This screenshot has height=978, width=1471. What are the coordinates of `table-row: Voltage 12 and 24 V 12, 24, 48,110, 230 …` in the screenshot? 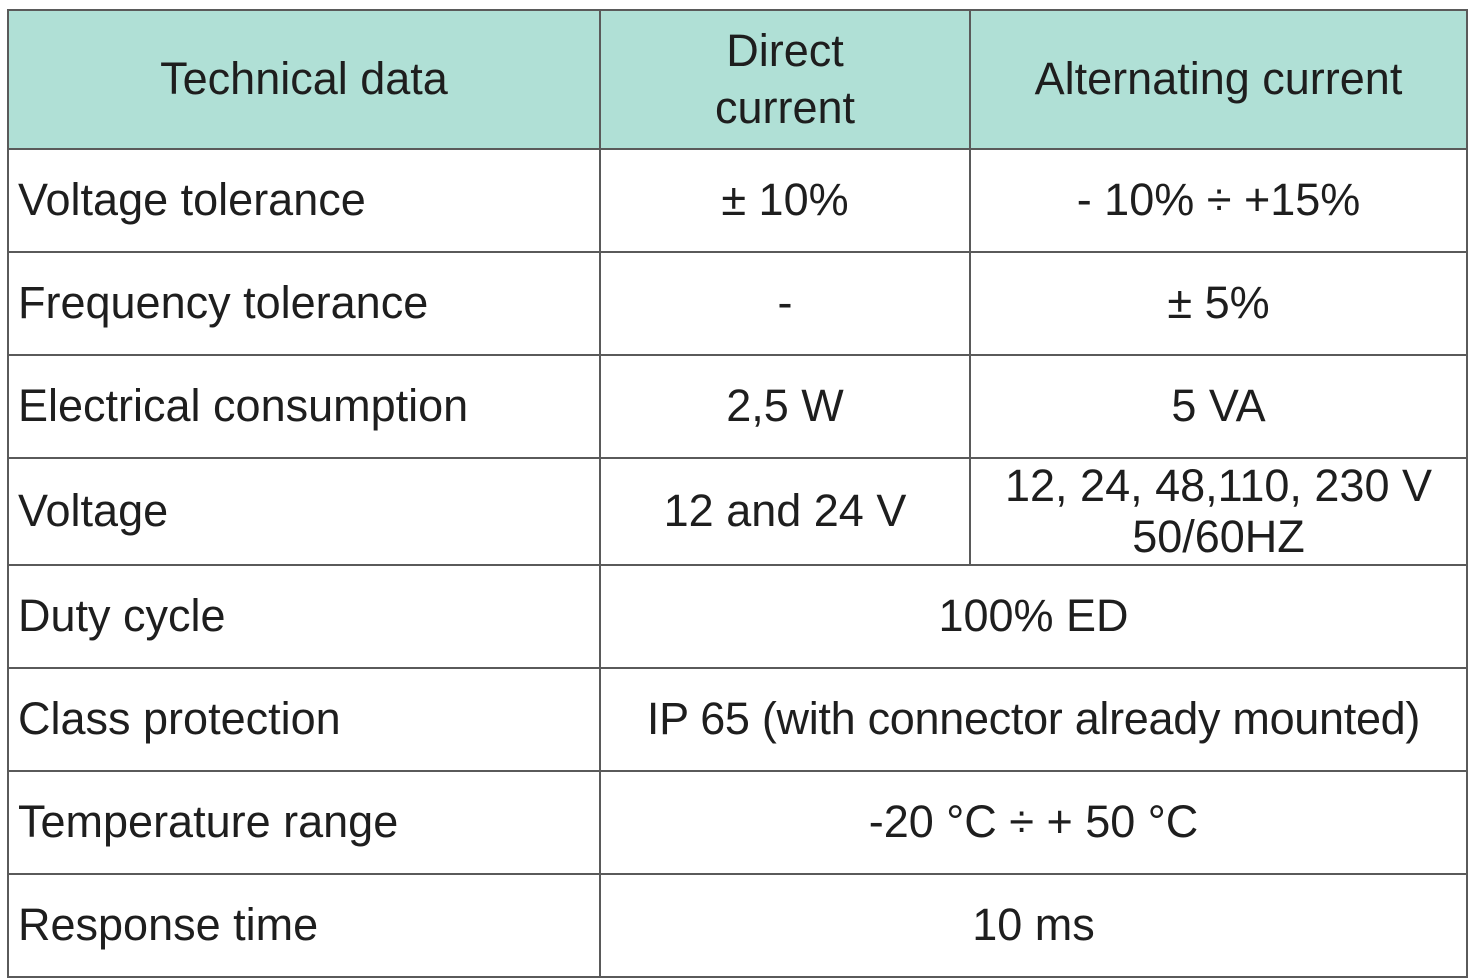 It's located at (737, 511).